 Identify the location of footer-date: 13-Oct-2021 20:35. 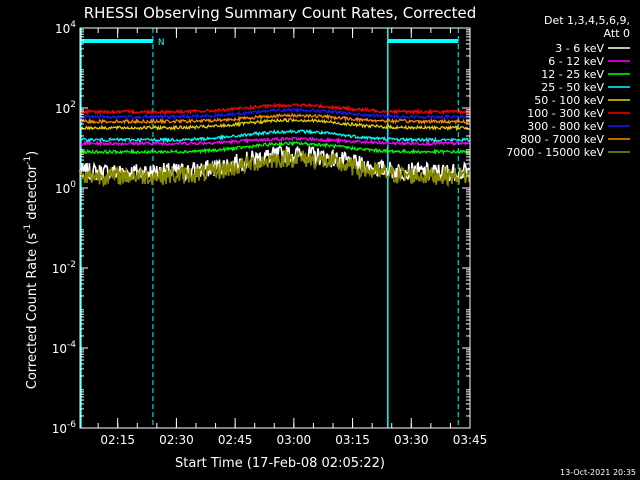
(598, 472).